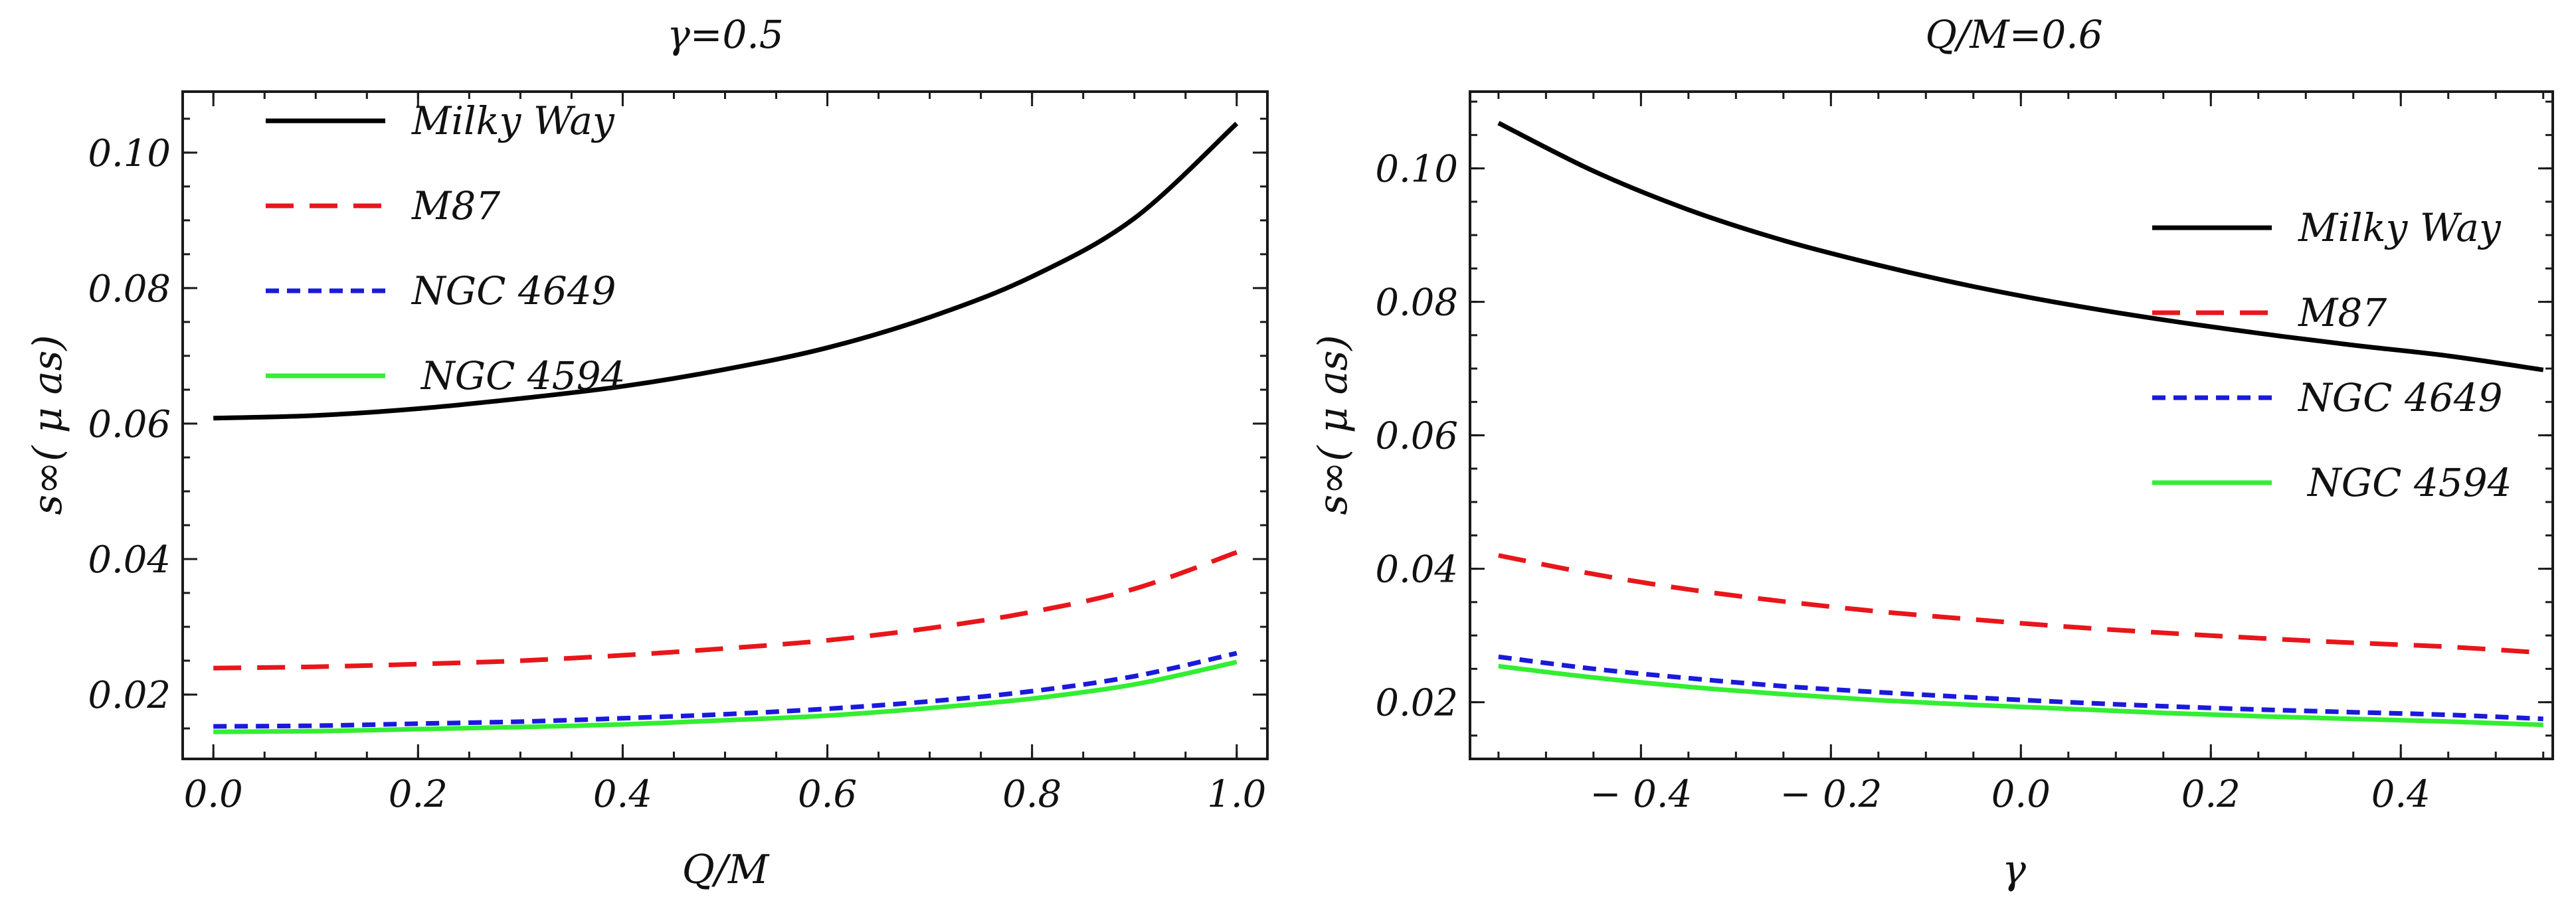  What do you see at coordinates (446, 248) in the screenshot?
I see `left-legend: Milky Way M87 NGC 4649 NGC 4594` at bounding box center [446, 248].